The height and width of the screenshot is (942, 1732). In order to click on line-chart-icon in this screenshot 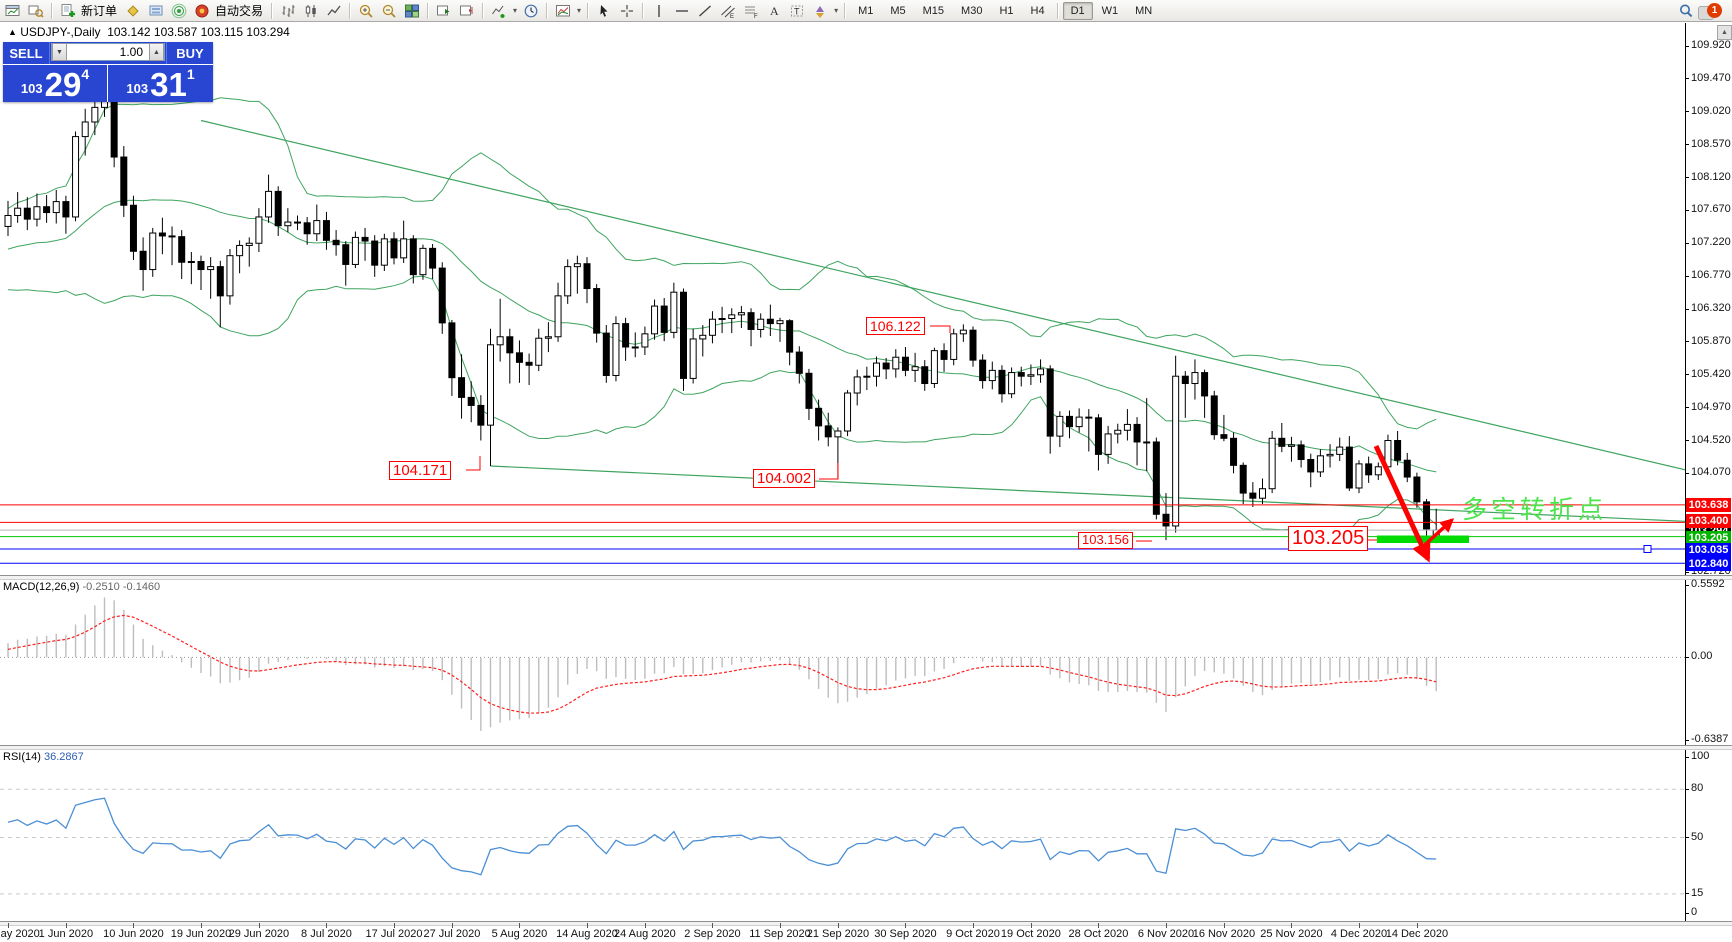, I will do `click(334, 11)`.